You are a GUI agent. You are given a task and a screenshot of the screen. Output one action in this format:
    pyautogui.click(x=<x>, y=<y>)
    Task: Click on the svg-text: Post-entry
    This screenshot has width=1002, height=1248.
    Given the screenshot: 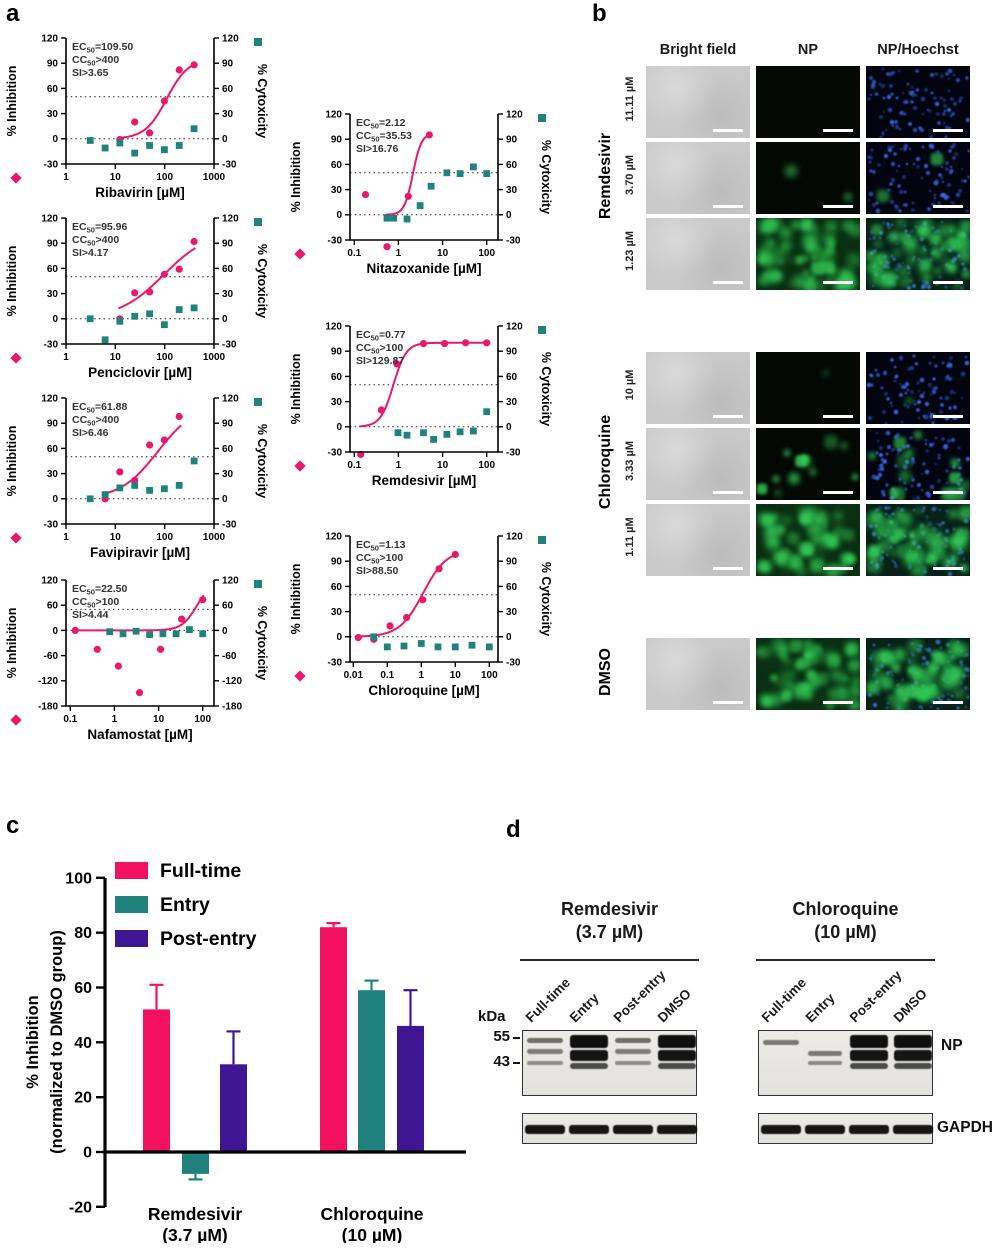 What is the action you would take?
    pyautogui.click(x=208, y=939)
    